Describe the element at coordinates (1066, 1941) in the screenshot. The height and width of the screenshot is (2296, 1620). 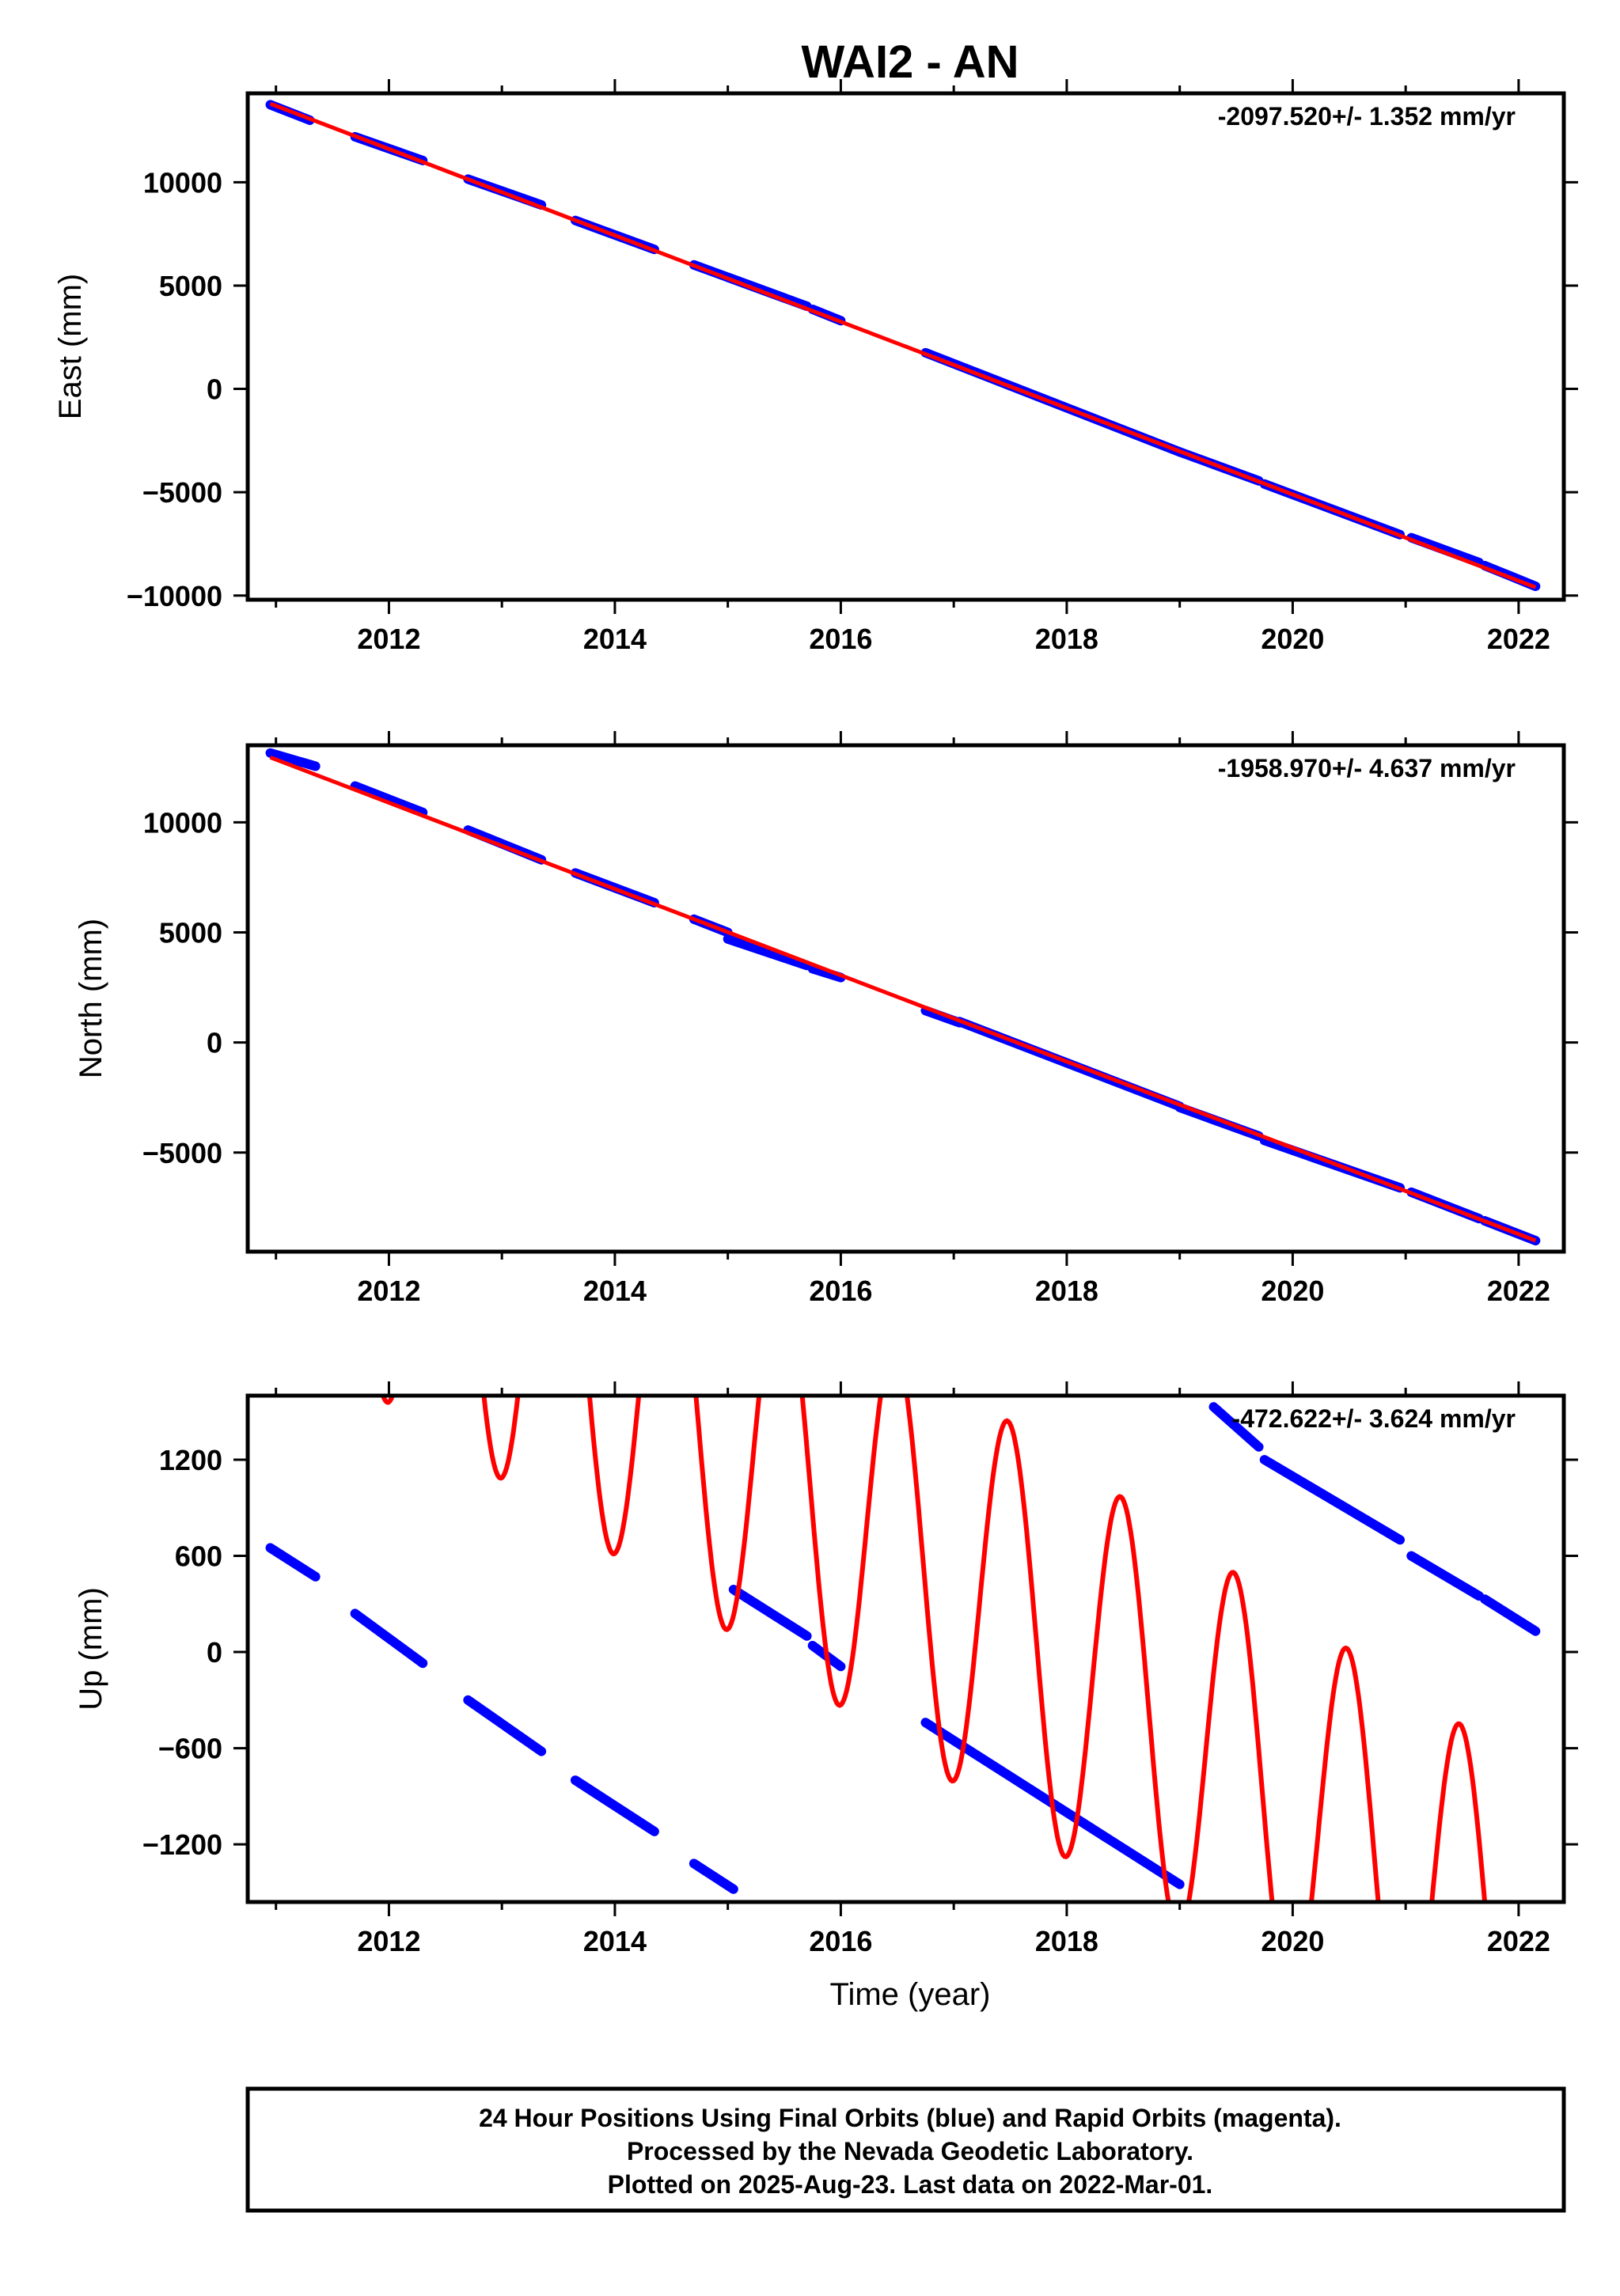
I see `up-x-tick-label: 2018` at that location.